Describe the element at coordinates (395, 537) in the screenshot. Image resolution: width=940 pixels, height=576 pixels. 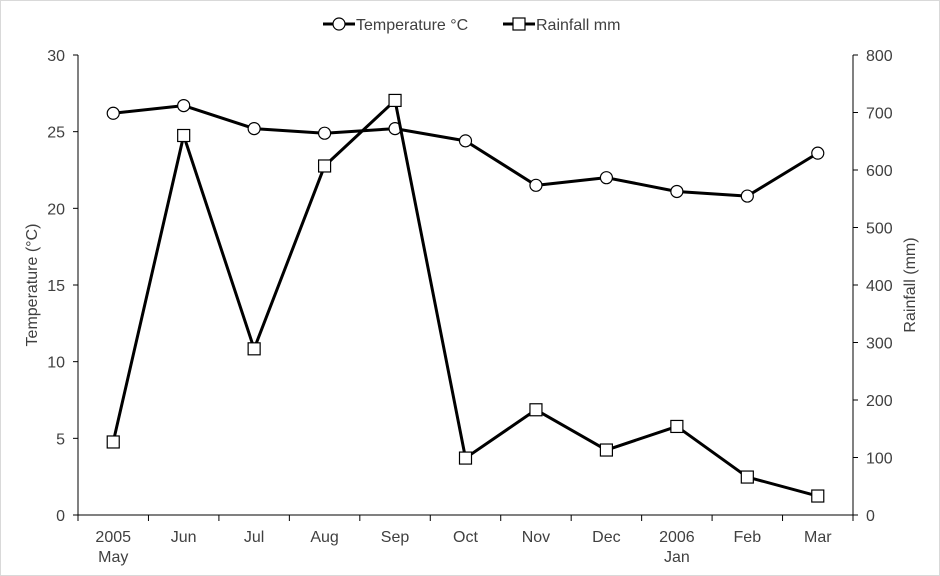
I see `x-tick-label: Sep` at that location.